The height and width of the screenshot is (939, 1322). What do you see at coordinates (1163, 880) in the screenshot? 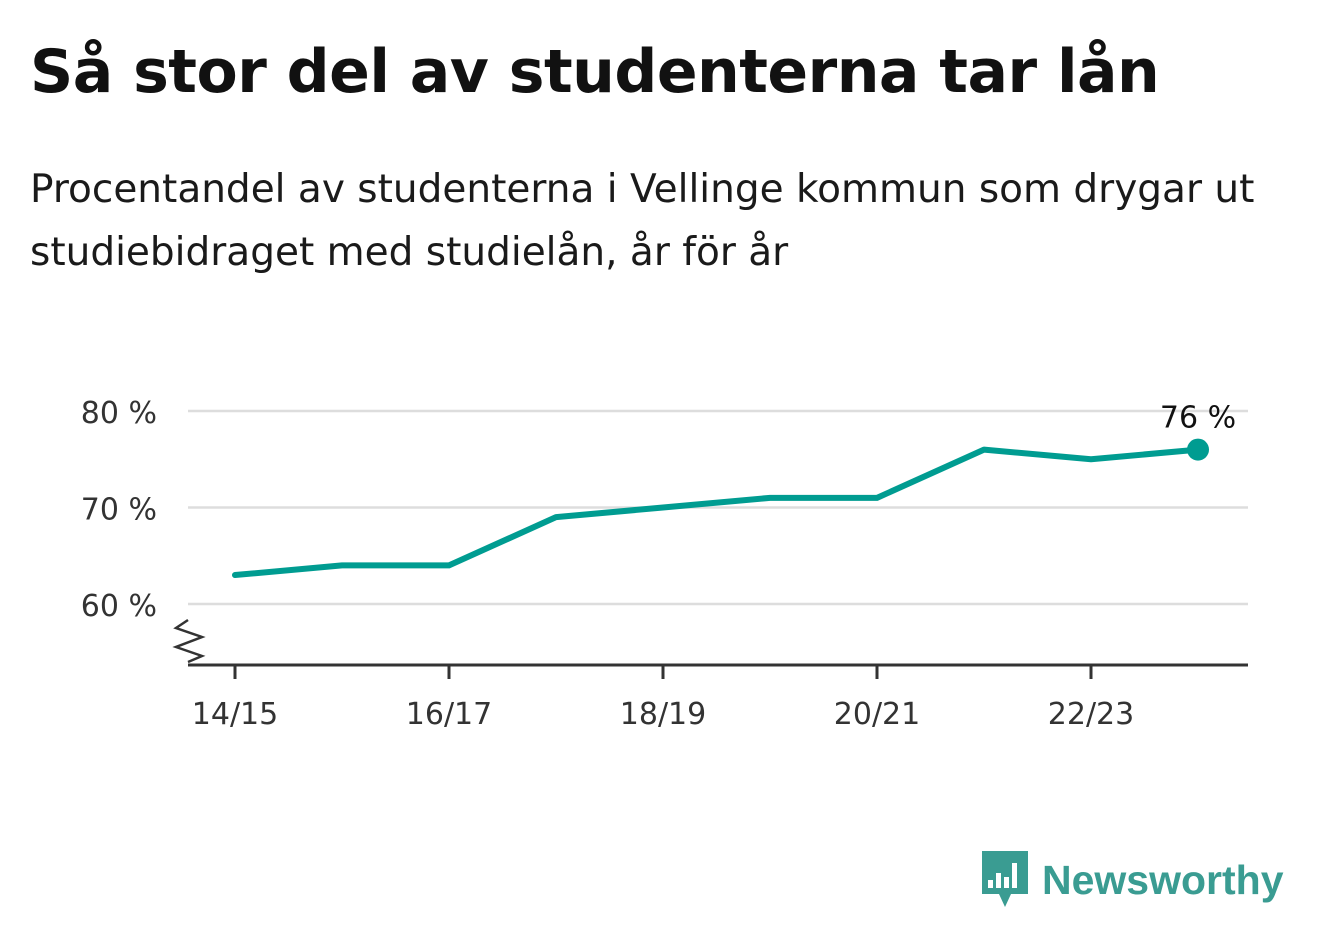
I see `brand-name: Newsworthy` at bounding box center [1163, 880].